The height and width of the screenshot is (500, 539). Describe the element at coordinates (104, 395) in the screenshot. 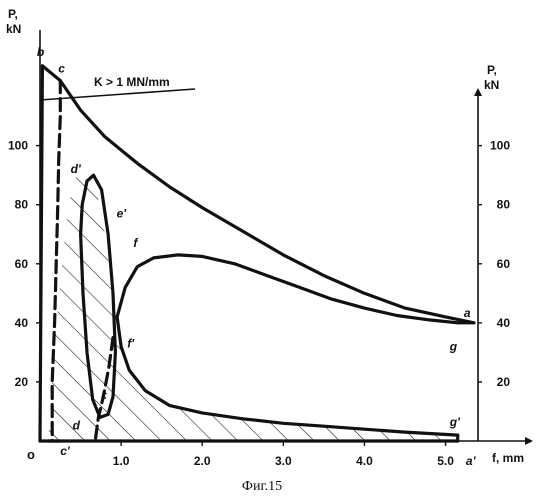

I see `point-label: ε` at that location.